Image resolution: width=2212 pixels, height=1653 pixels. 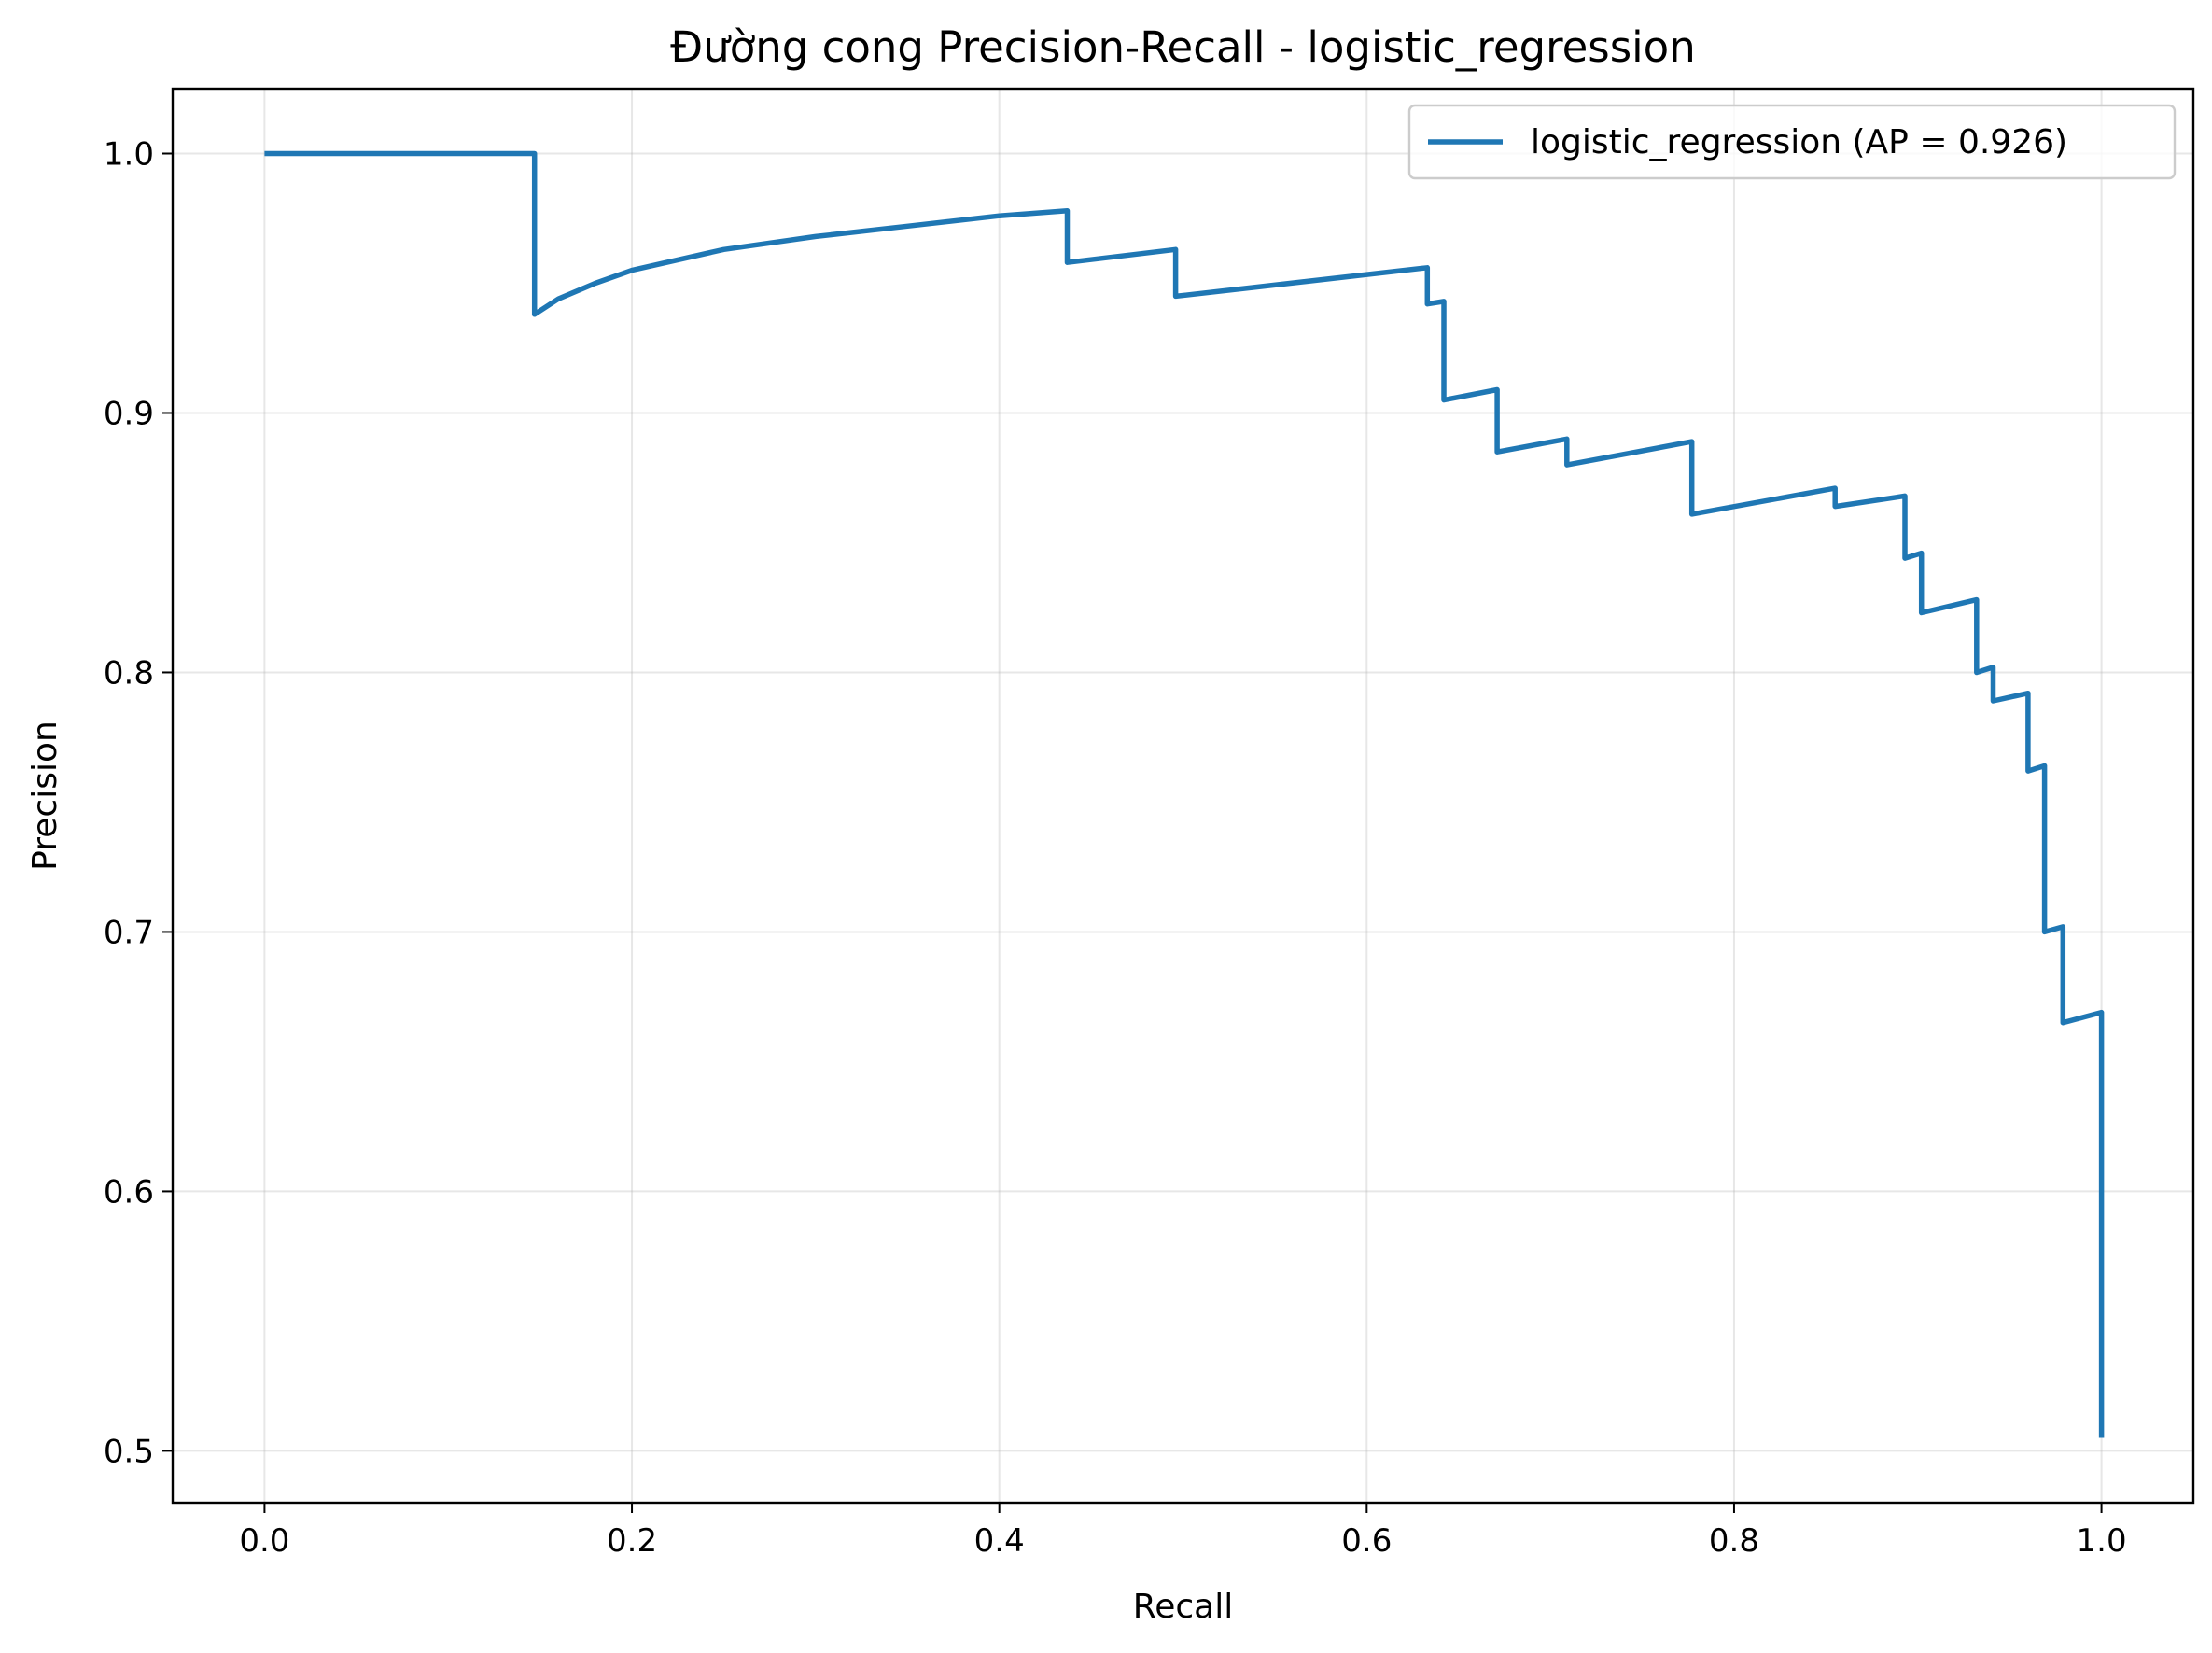 I want to click on y-tick-label: 0.7, so click(x=129, y=933).